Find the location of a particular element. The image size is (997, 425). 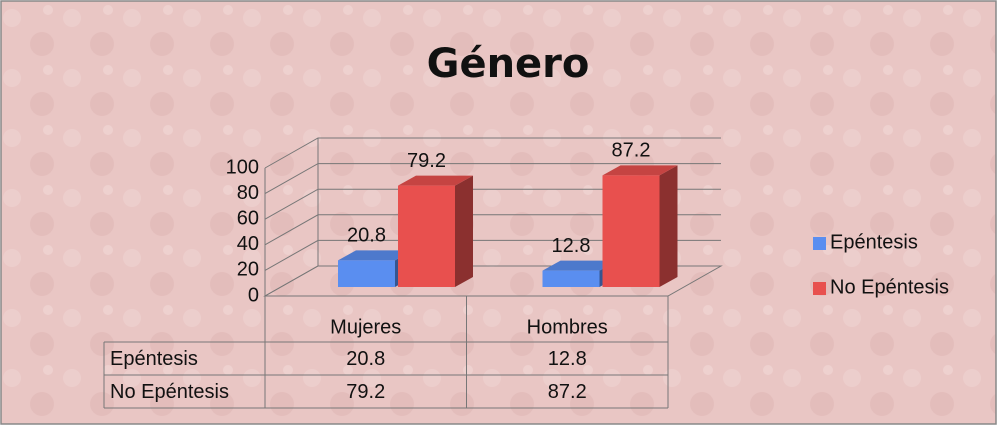

y-tick-label: 20 is located at coordinates (248, 270).